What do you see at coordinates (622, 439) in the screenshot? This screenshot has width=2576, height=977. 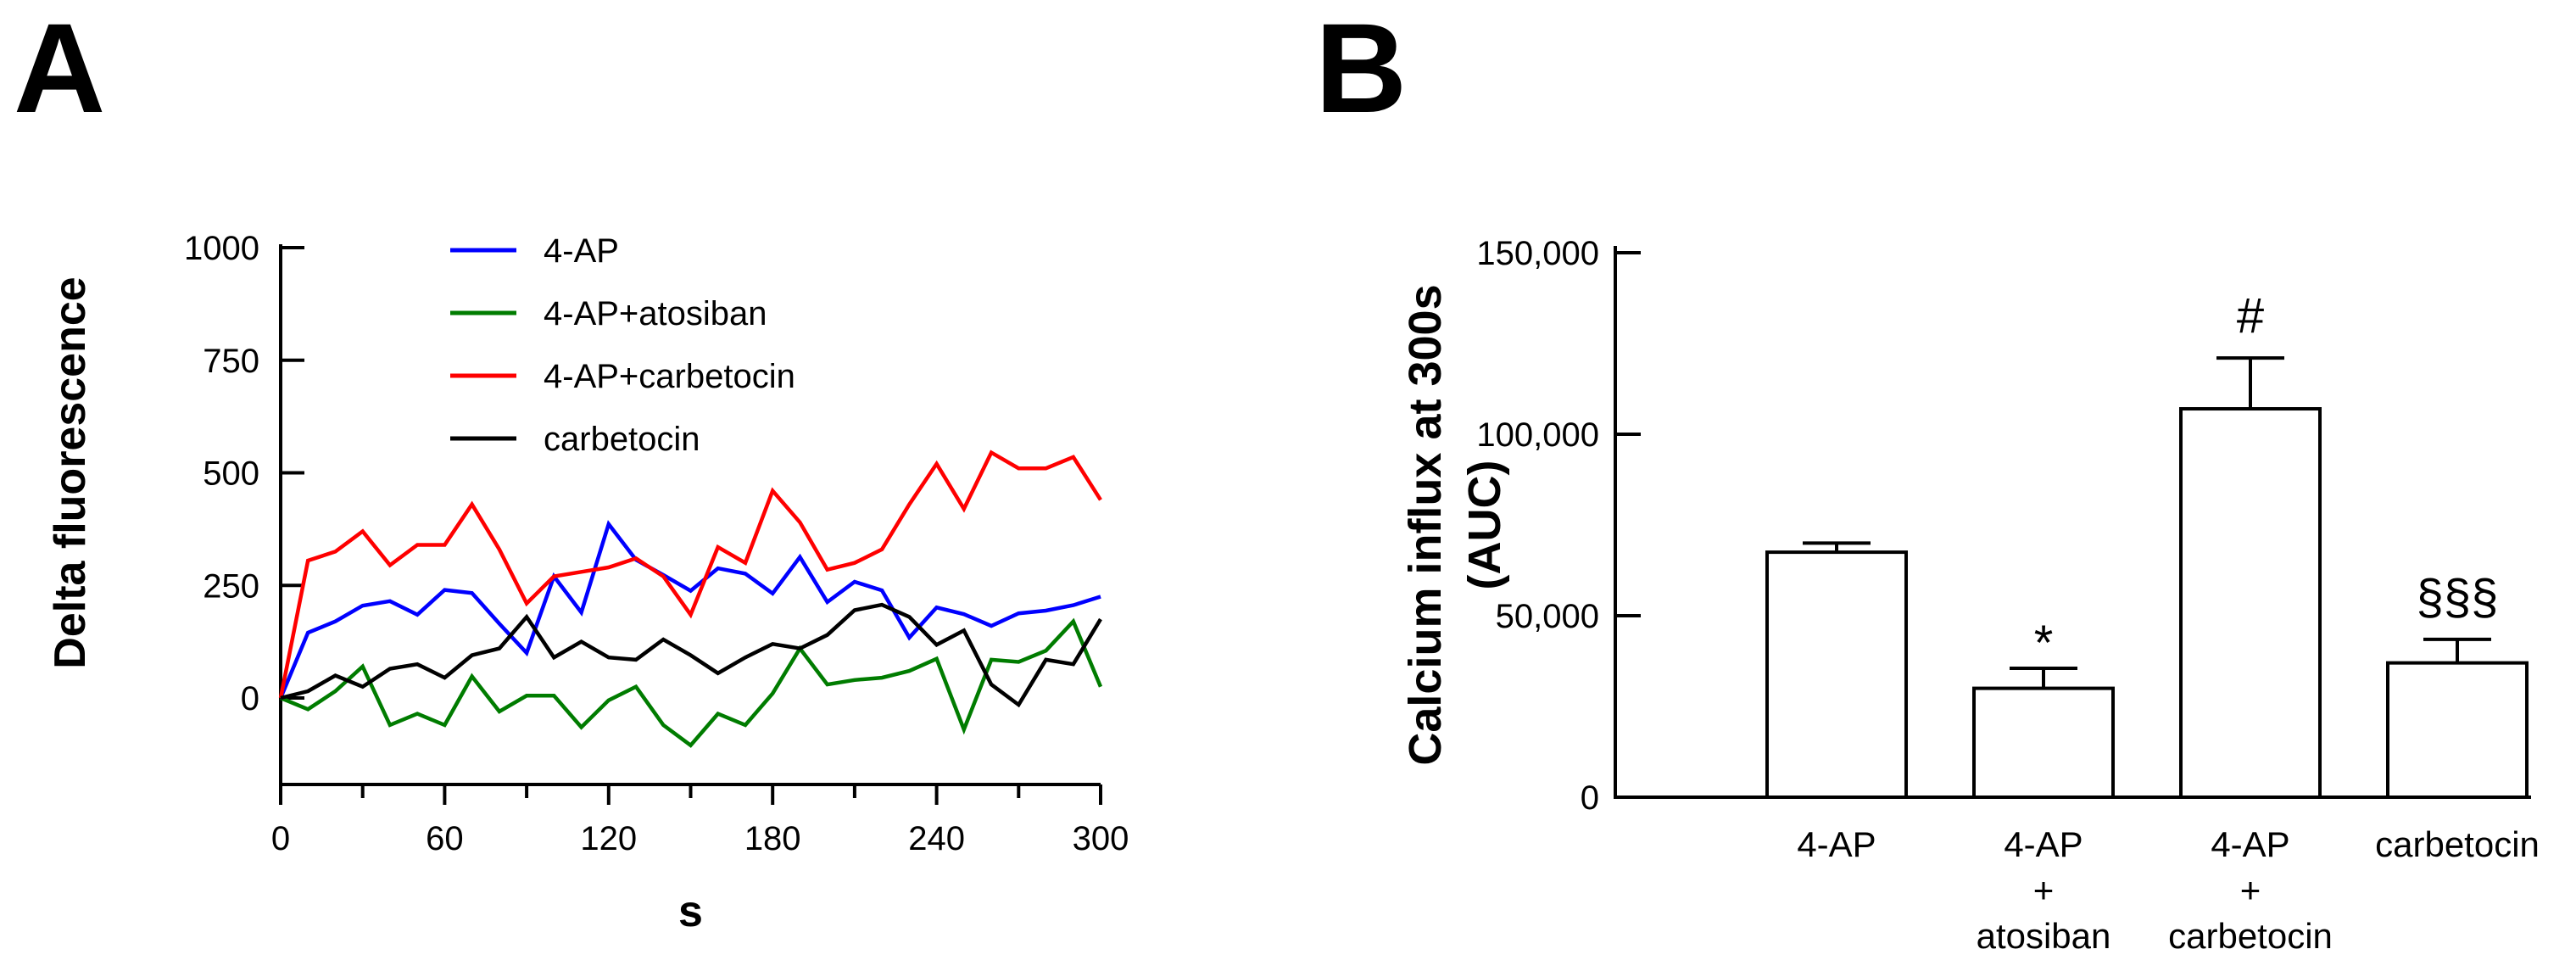 I see `legend-label-carbetocin: carbetocin` at bounding box center [622, 439].